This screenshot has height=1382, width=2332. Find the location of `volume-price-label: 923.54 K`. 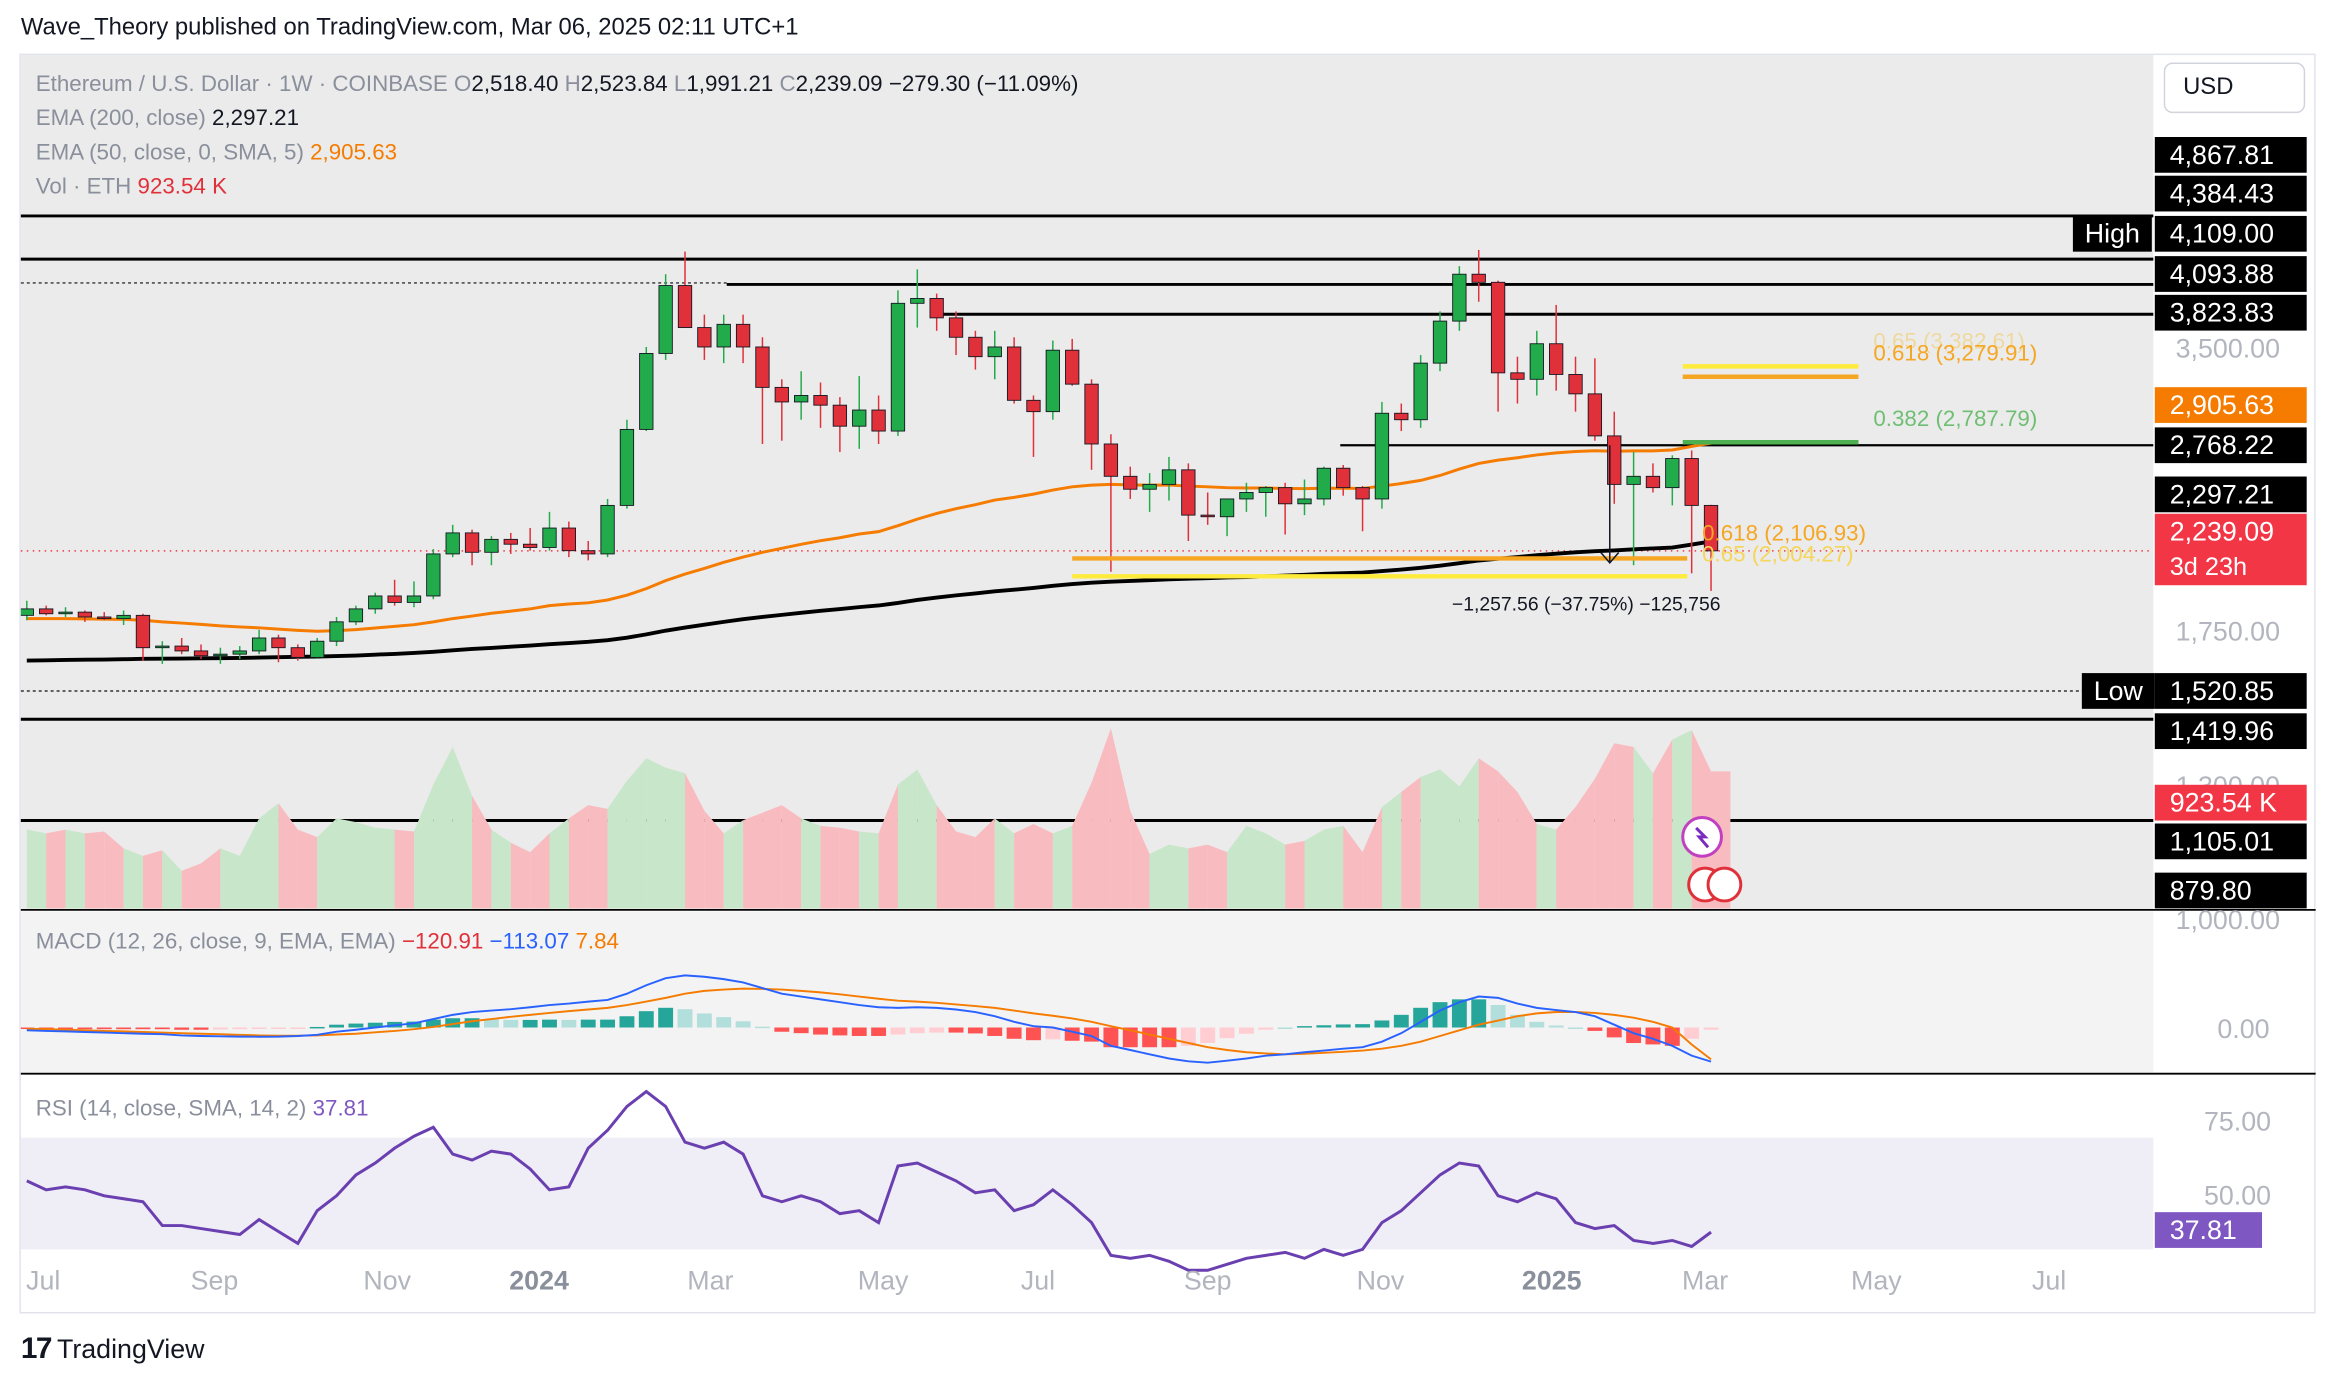

volume-price-label: 923.54 K is located at coordinates (2230, 802).